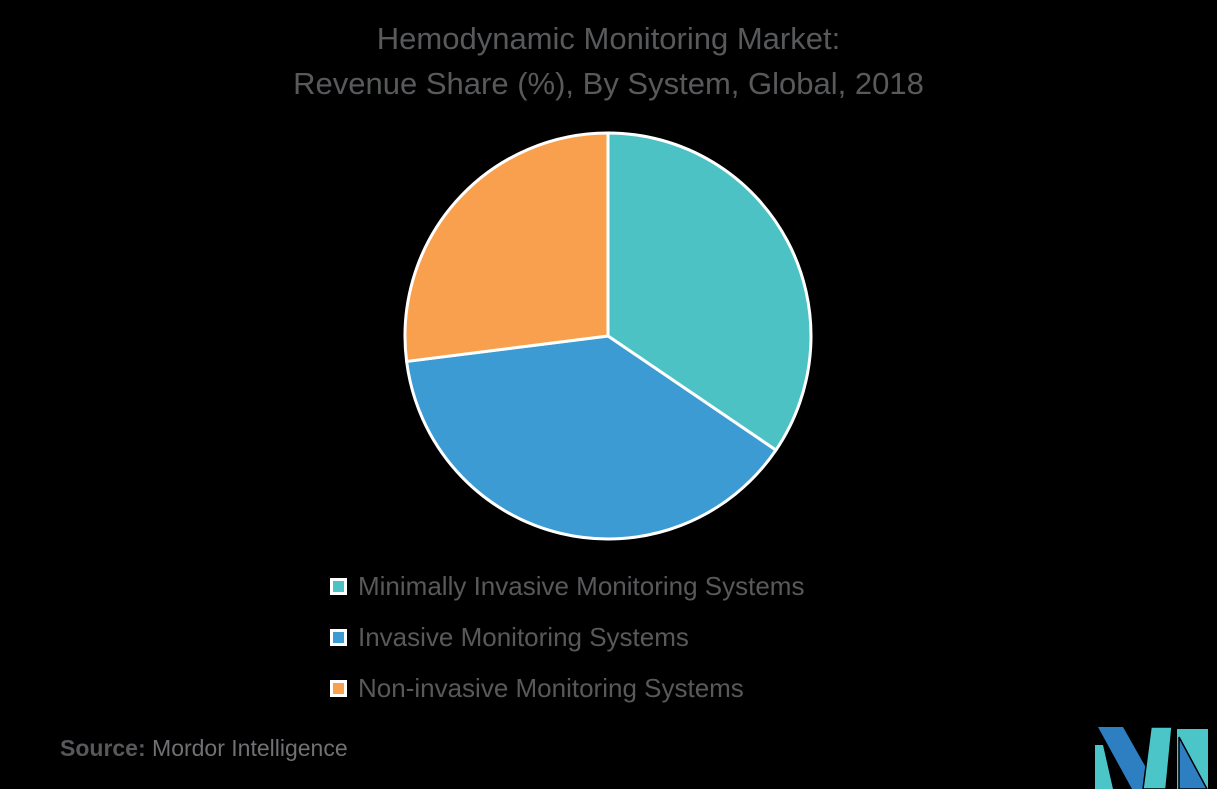  What do you see at coordinates (338, 637) in the screenshot?
I see `legend-swatch-blue-icon` at bounding box center [338, 637].